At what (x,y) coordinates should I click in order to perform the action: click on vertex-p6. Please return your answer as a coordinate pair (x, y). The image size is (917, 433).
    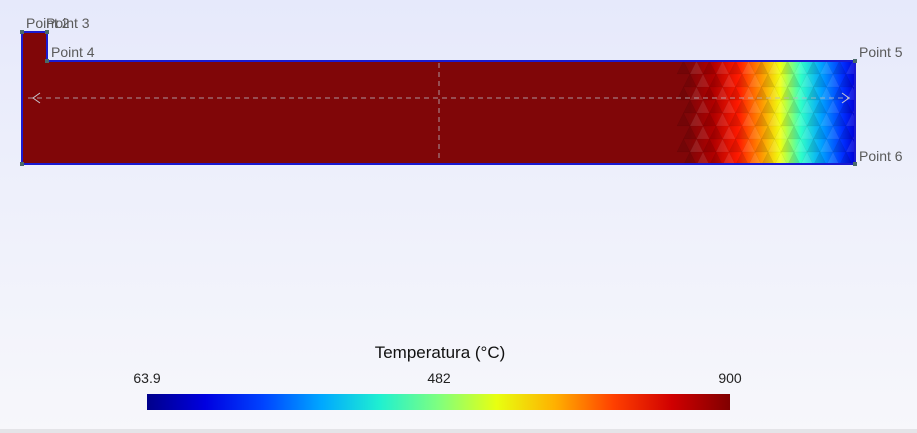
    Looking at the image, I should click on (855, 164).